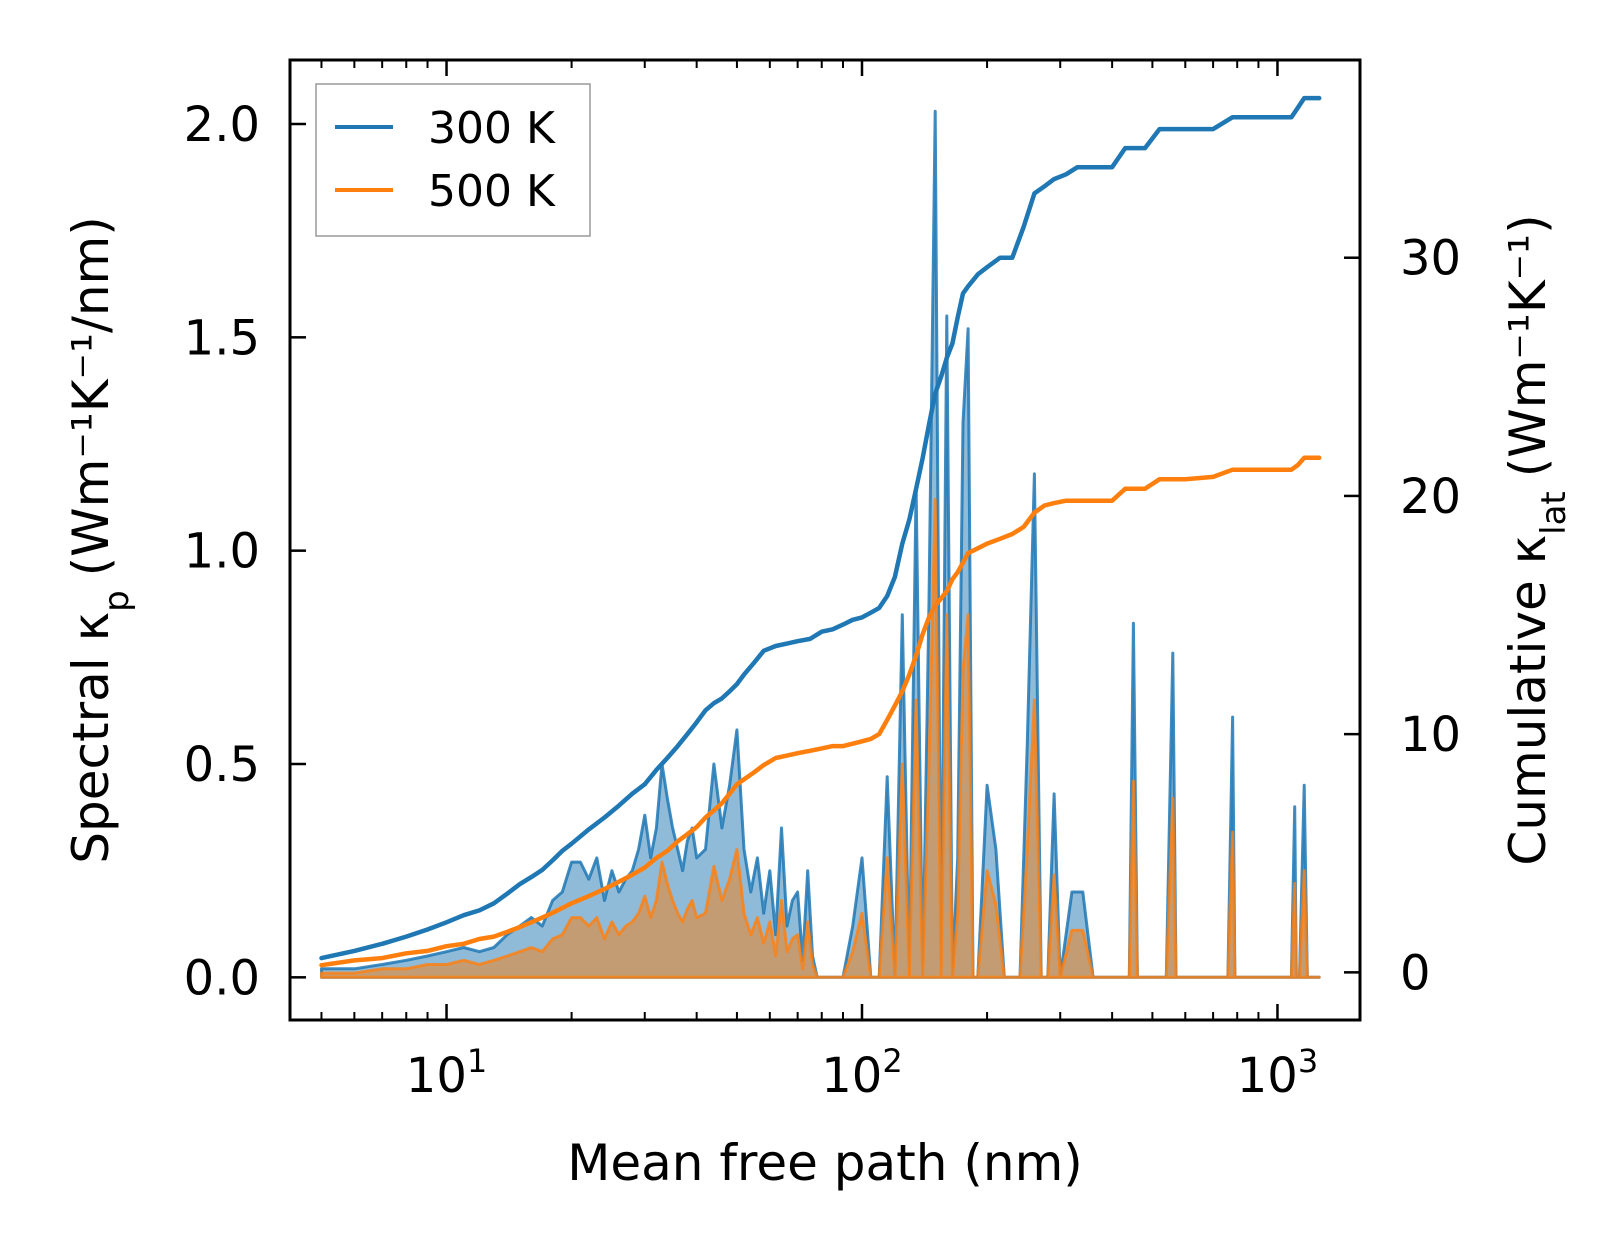  What do you see at coordinates (492, 191) in the screenshot?
I see `legend-label-500k: 500 K` at bounding box center [492, 191].